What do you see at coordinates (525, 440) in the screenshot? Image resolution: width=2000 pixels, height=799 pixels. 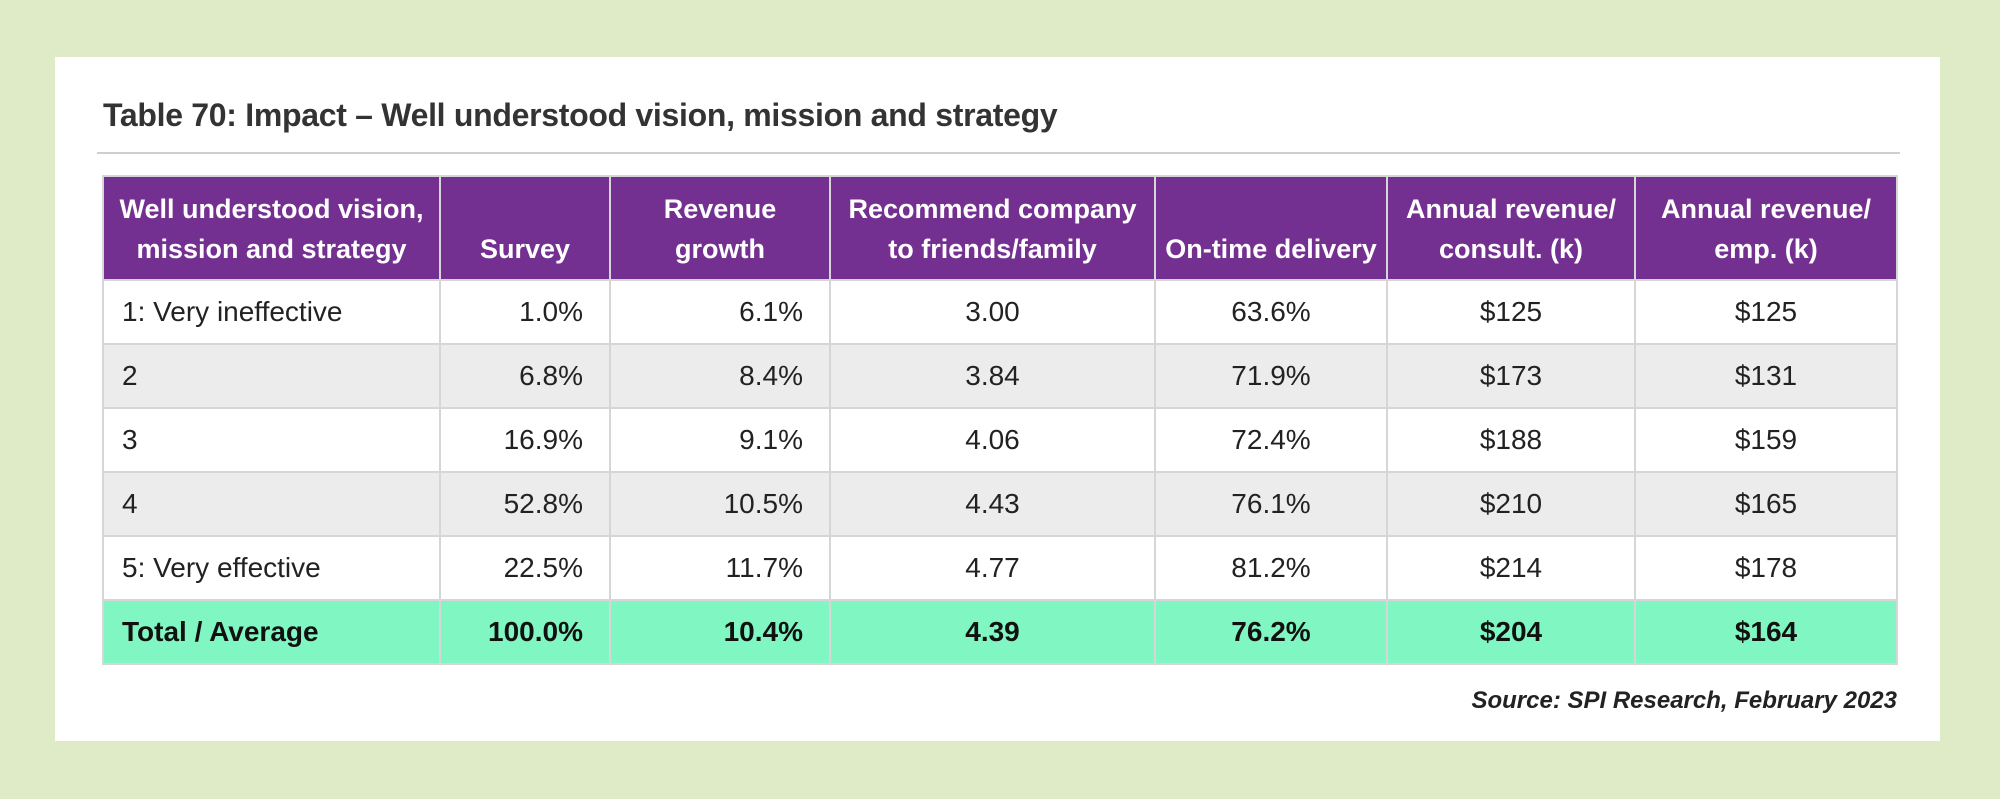 I see `table-cell: 16.9%` at bounding box center [525, 440].